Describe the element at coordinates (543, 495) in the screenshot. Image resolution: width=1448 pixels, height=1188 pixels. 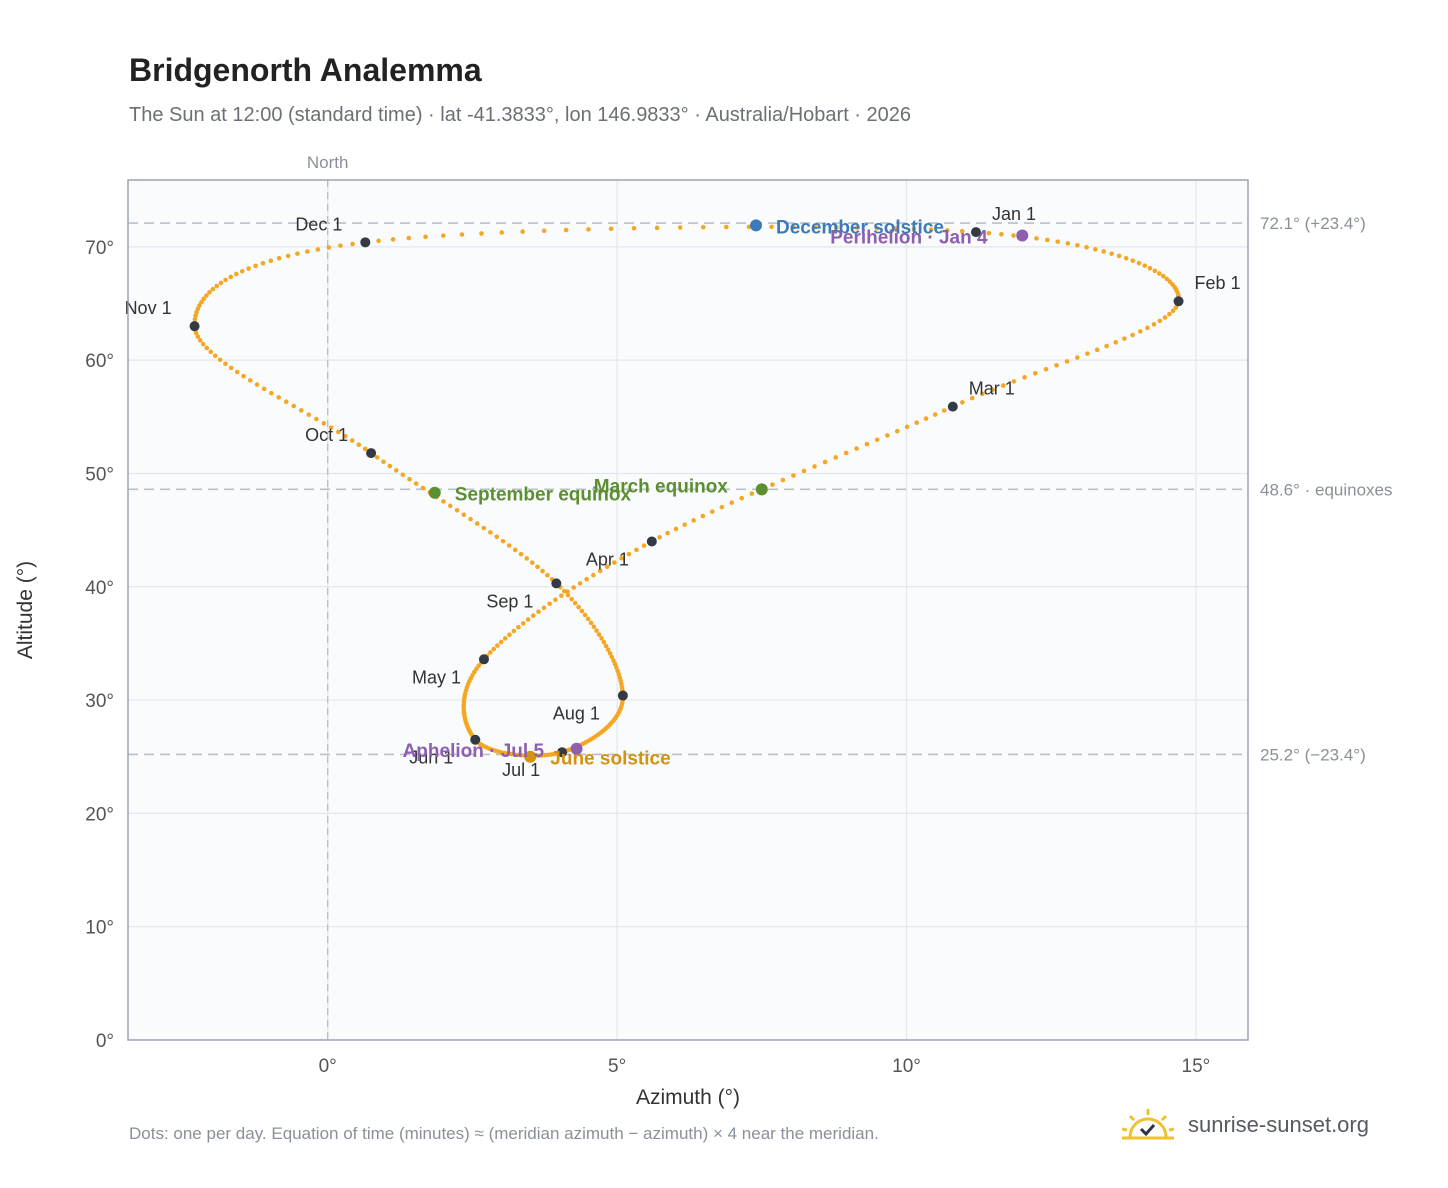
I see `event-label: September equinox` at that location.